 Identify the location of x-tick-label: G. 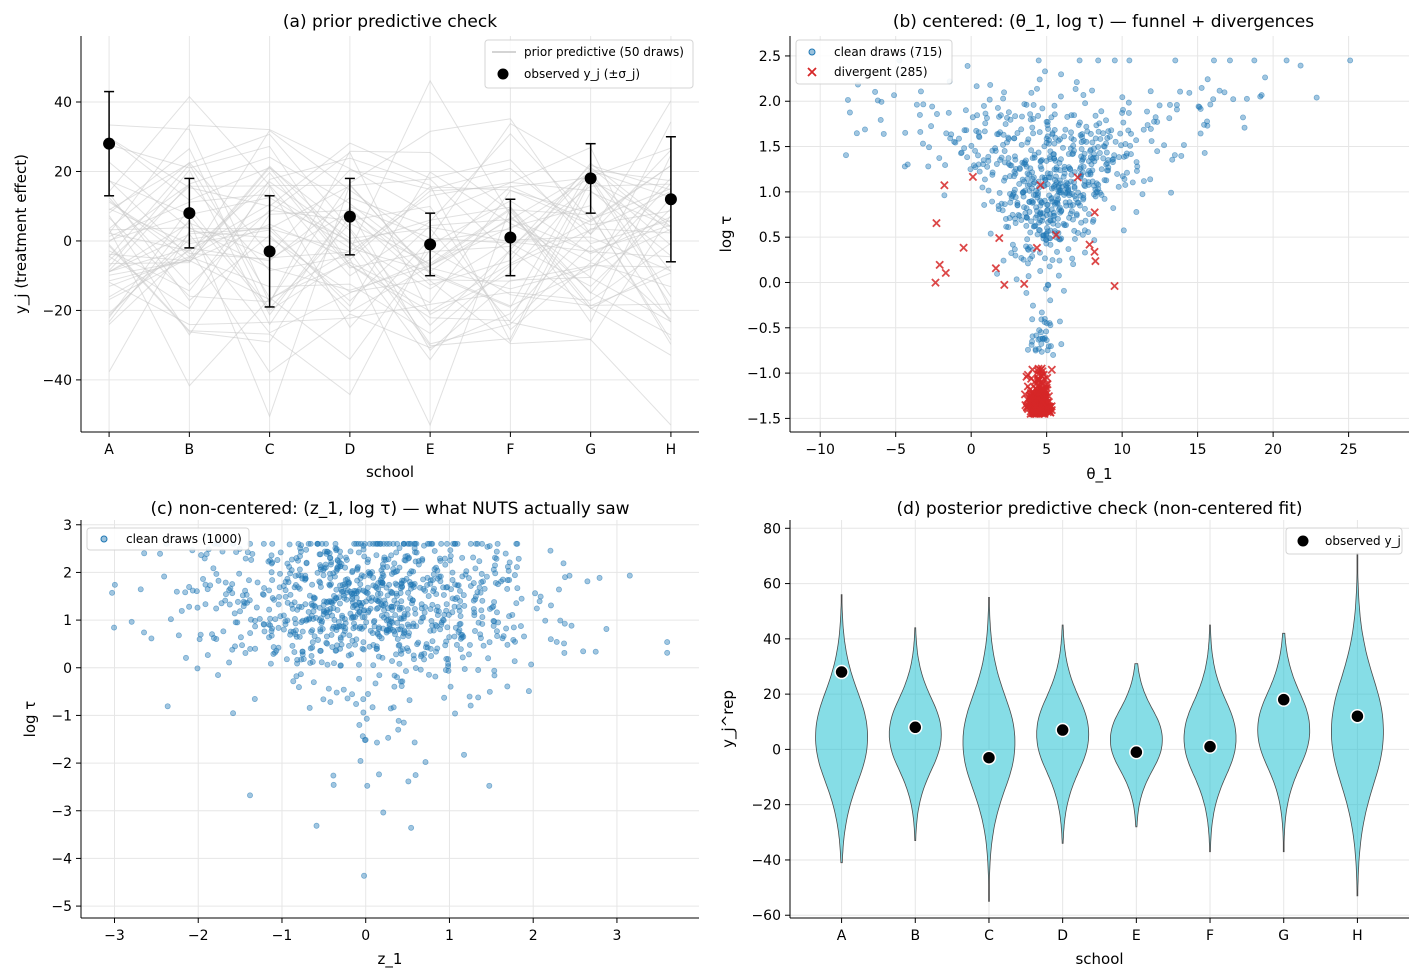
(590, 450).